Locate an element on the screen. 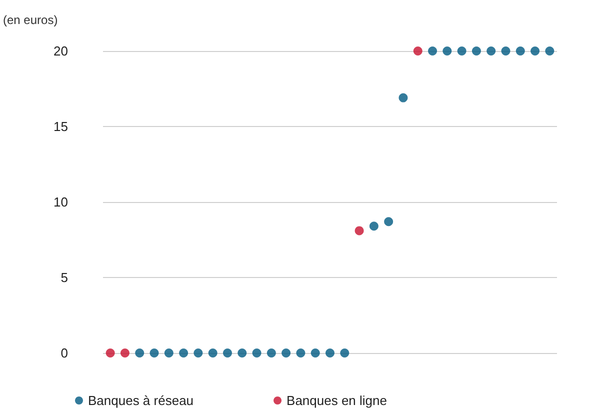 This screenshot has height=412, width=615. legend-label: Banques en ligne is located at coordinates (337, 400).